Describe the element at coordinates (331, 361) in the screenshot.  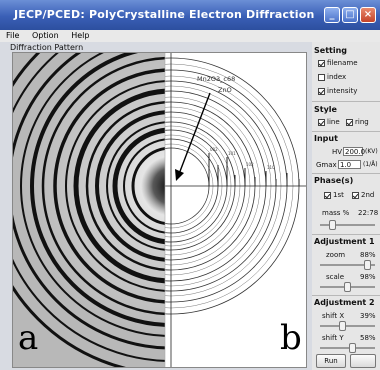
I see `run-button: Run` at that location.